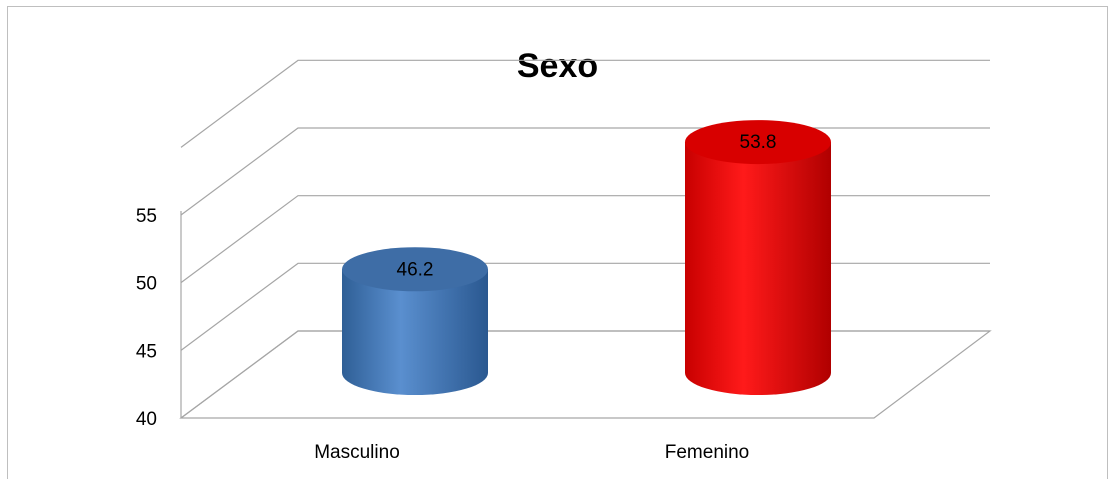 This screenshot has height=479, width=1118. What do you see at coordinates (146, 351) in the screenshot?
I see `y-tick-label: 45` at bounding box center [146, 351].